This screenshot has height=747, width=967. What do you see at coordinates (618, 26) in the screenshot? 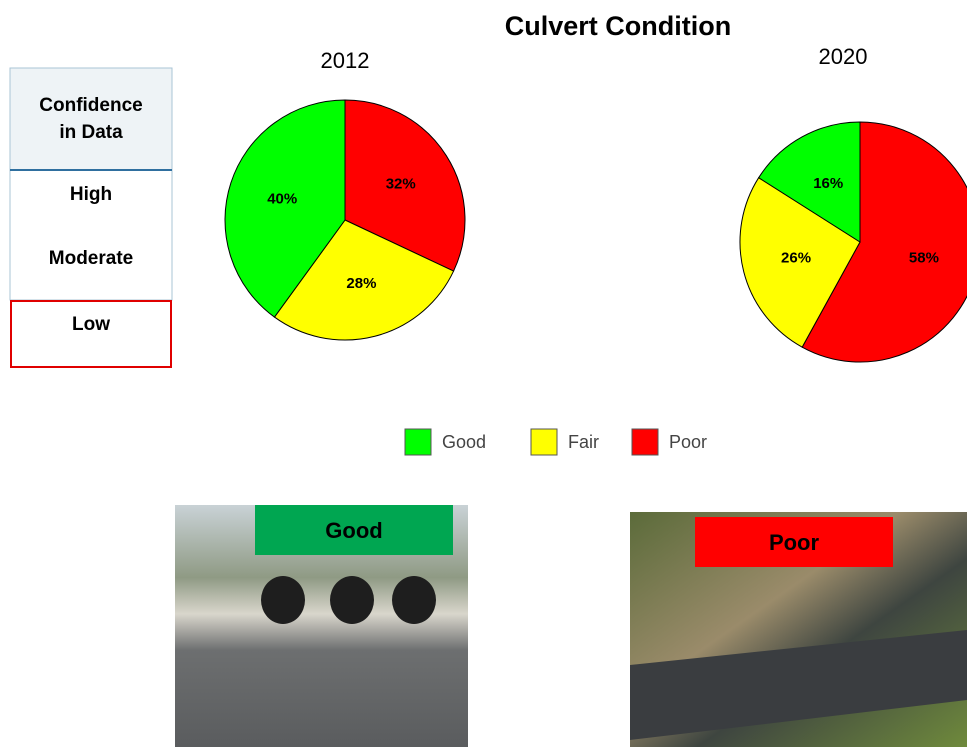
I see `slide-title: Culvert Condition` at bounding box center [618, 26].